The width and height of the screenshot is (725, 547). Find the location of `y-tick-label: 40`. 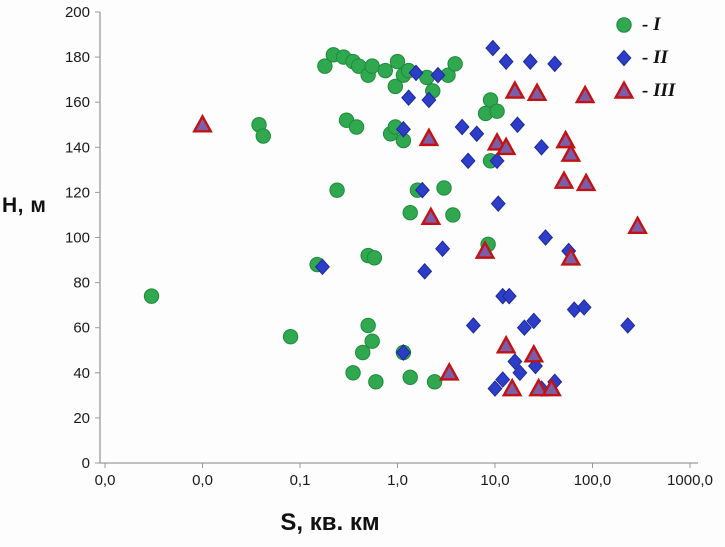

y-tick-label: 40 is located at coordinates (81, 373).